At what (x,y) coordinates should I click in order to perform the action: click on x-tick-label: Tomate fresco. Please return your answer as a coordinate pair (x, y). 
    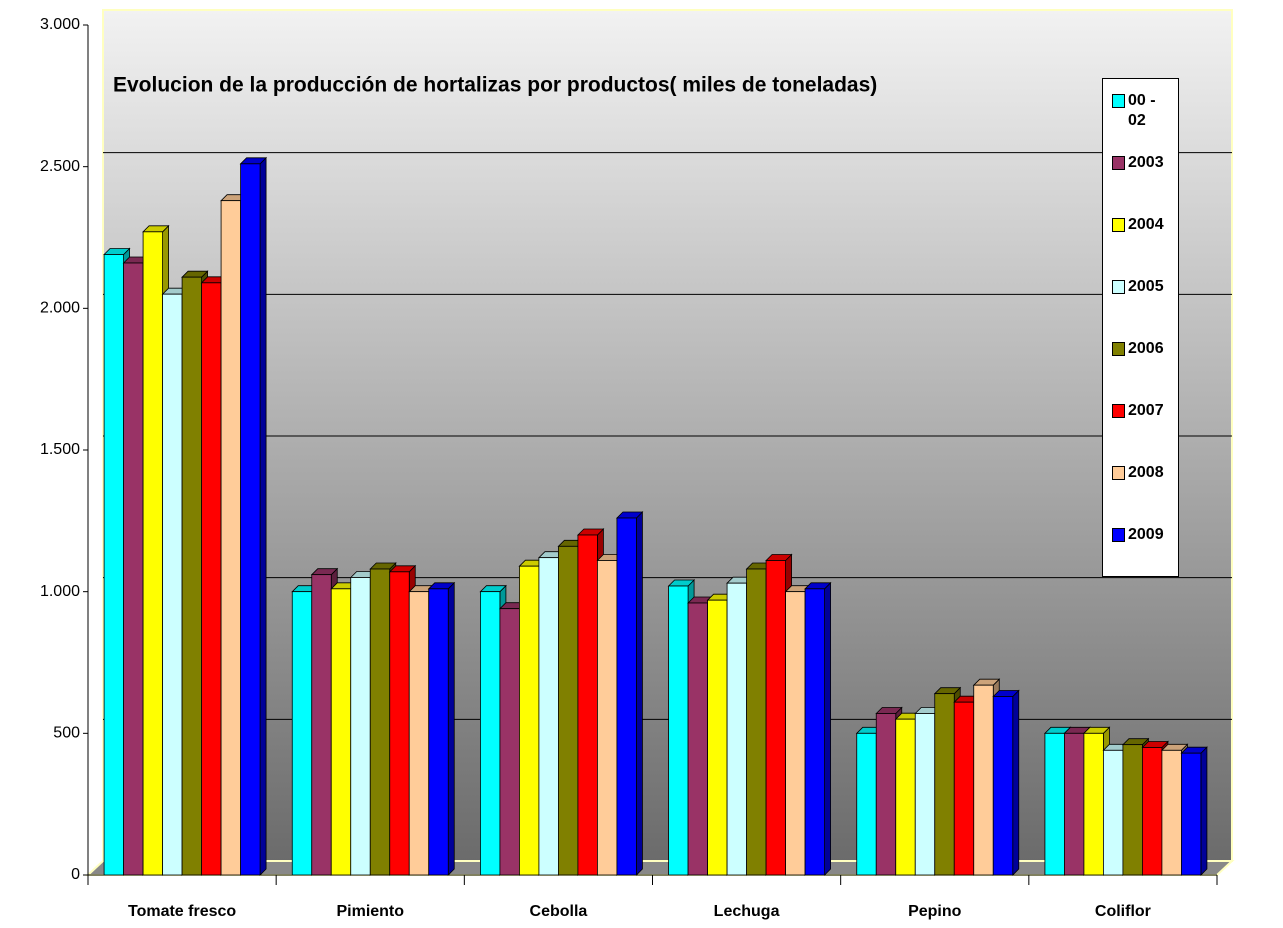
    Looking at the image, I should click on (182, 911).